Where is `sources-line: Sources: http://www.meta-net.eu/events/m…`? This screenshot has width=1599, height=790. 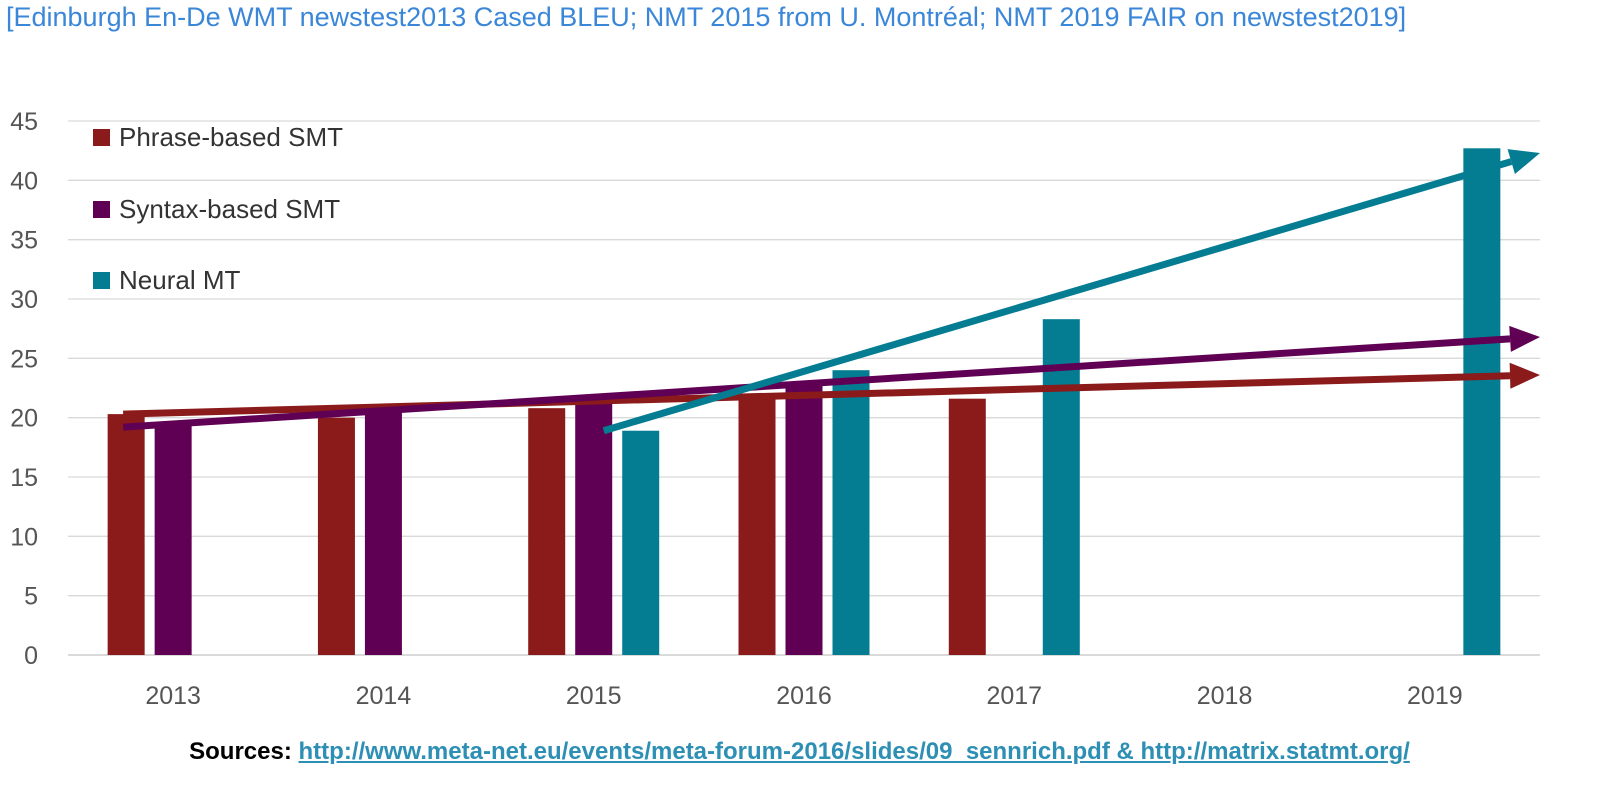
sources-line: Sources: http://www.meta-net.eu/events/m… is located at coordinates (799, 752).